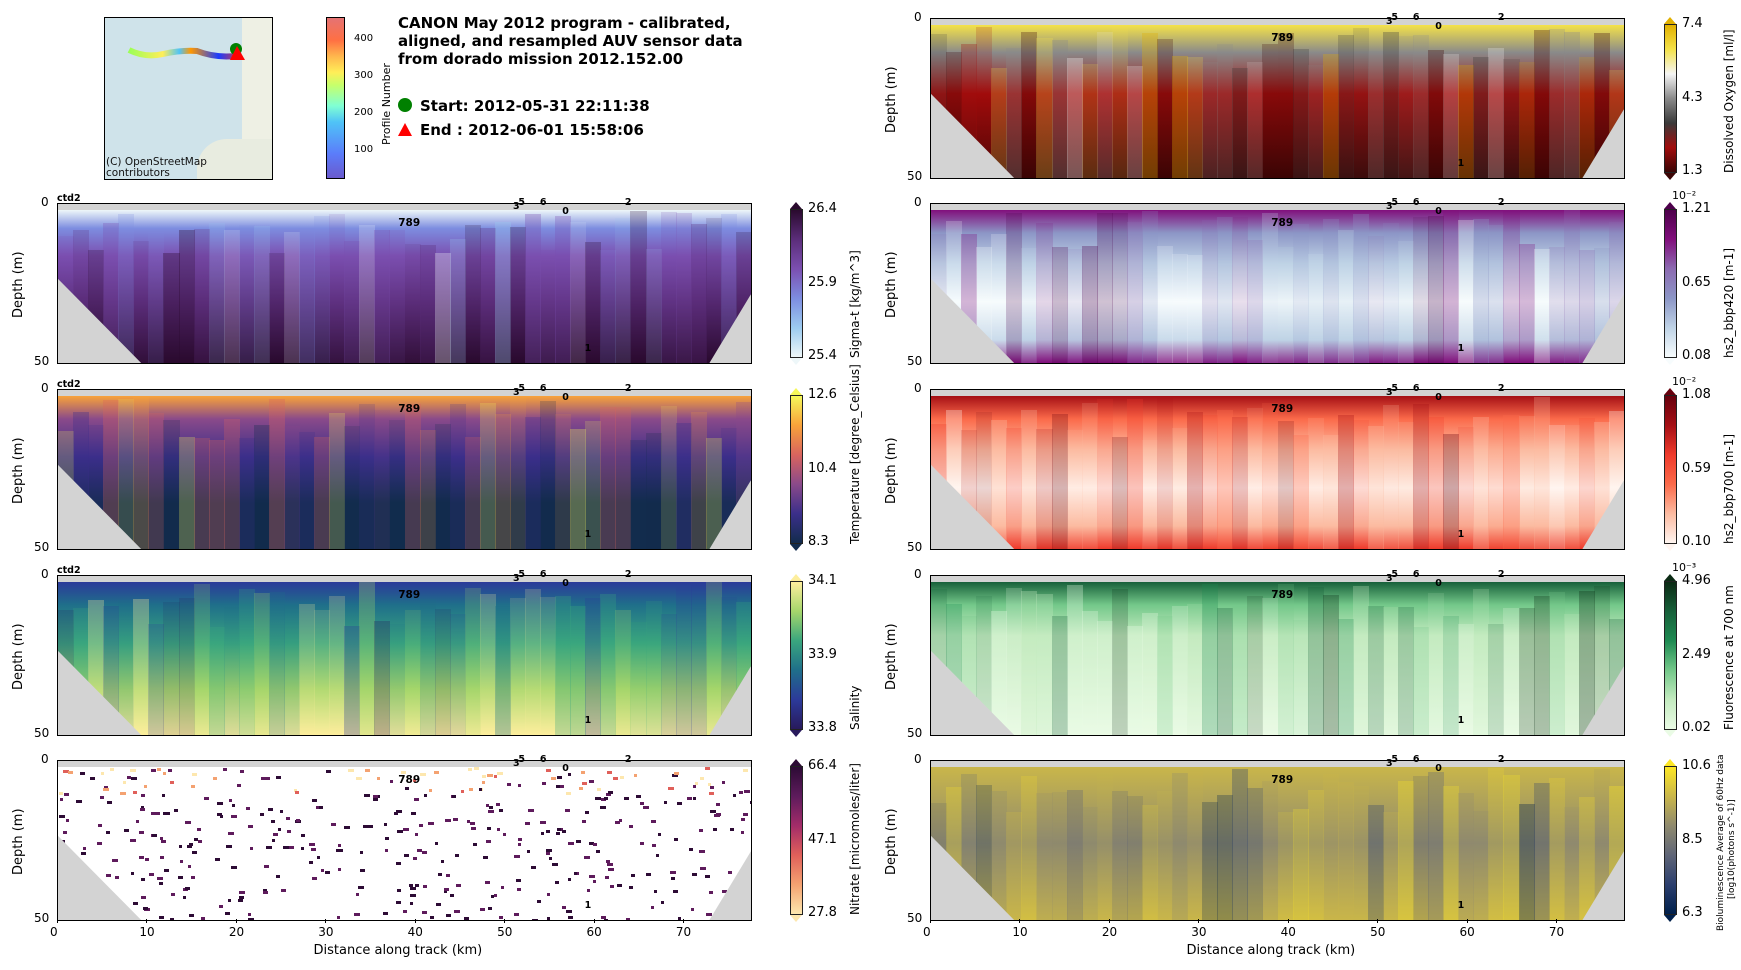 The image size is (1741, 970). Describe the element at coordinates (326, 932) in the screenshot. I see `xtick-label: 30` at that location.